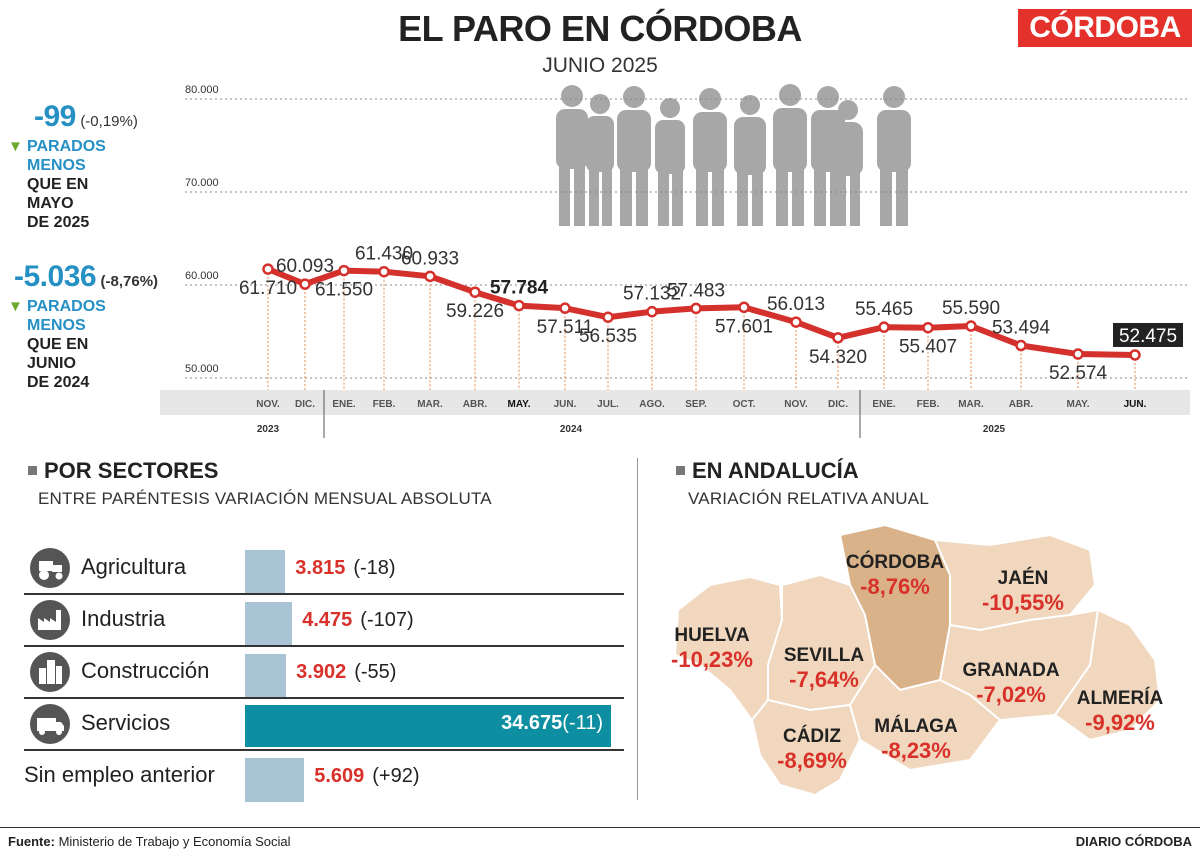 The height and width of the screenshot is (852, 1200). What do you see at coordinates (767, 471) in the screenshot?
I see `andalucia-title: EN ANDALUCÍA` at bounding box center [767, 471].